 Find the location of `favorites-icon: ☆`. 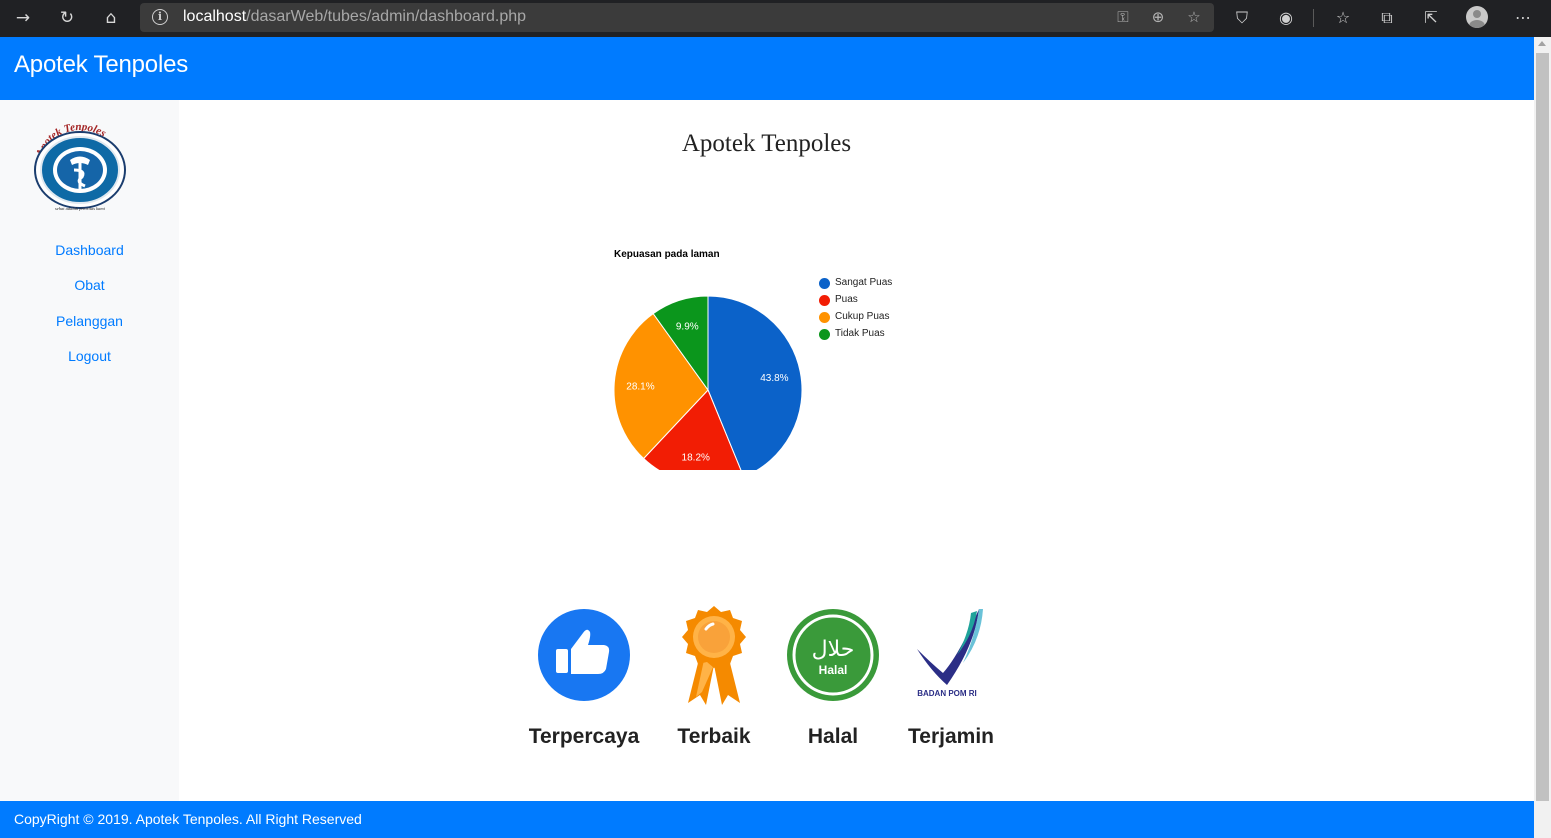

favorites-icon: ☆ is located at coordinates (1343, 17).